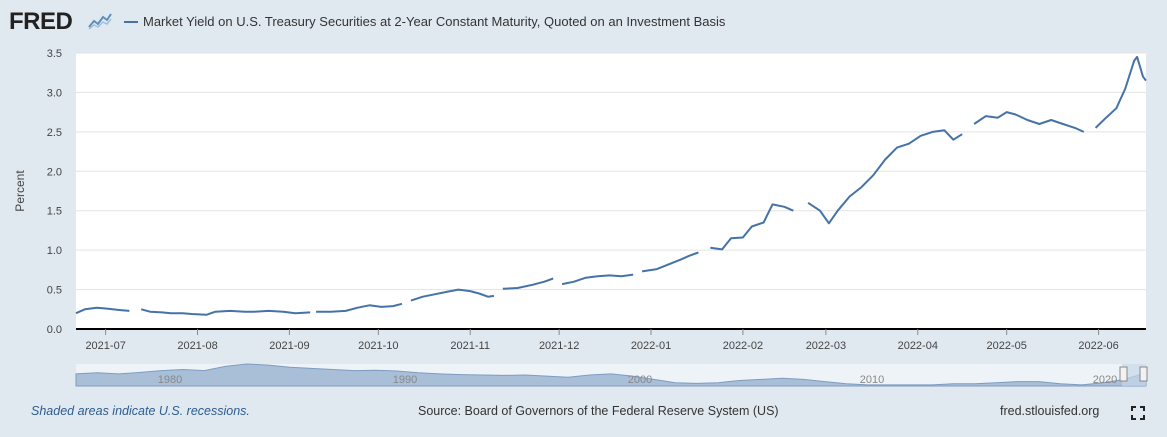  What do you see at coordinates (1105, 380) in the screenshot?
I see `navigator-label: 2020` at bounding box center [1105, 380].